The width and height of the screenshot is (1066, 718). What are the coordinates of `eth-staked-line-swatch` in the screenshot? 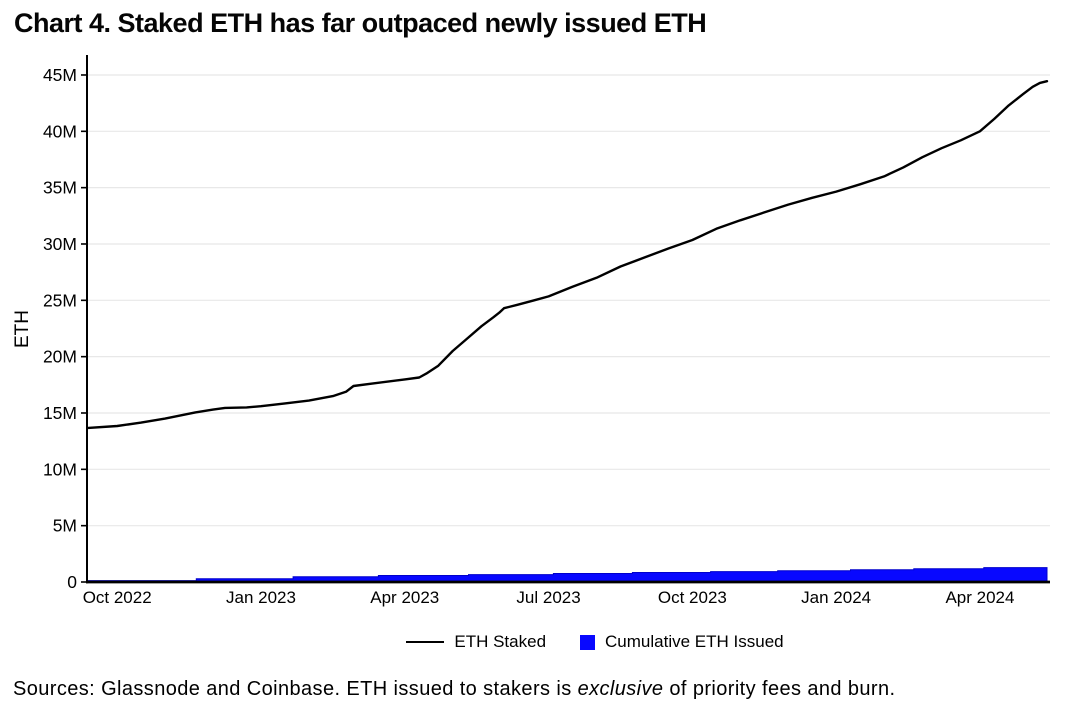 It's located at (425, 642).